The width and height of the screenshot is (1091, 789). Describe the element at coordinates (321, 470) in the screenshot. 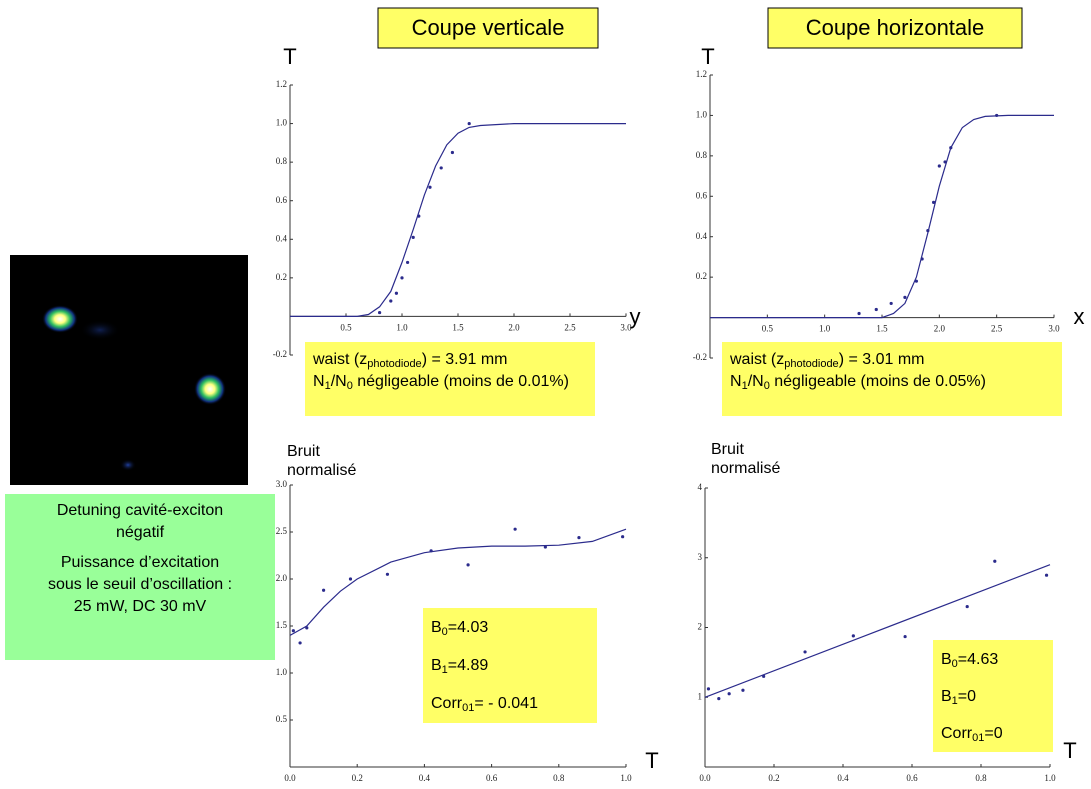

I see `y-axis-label: normalisé` at that location.